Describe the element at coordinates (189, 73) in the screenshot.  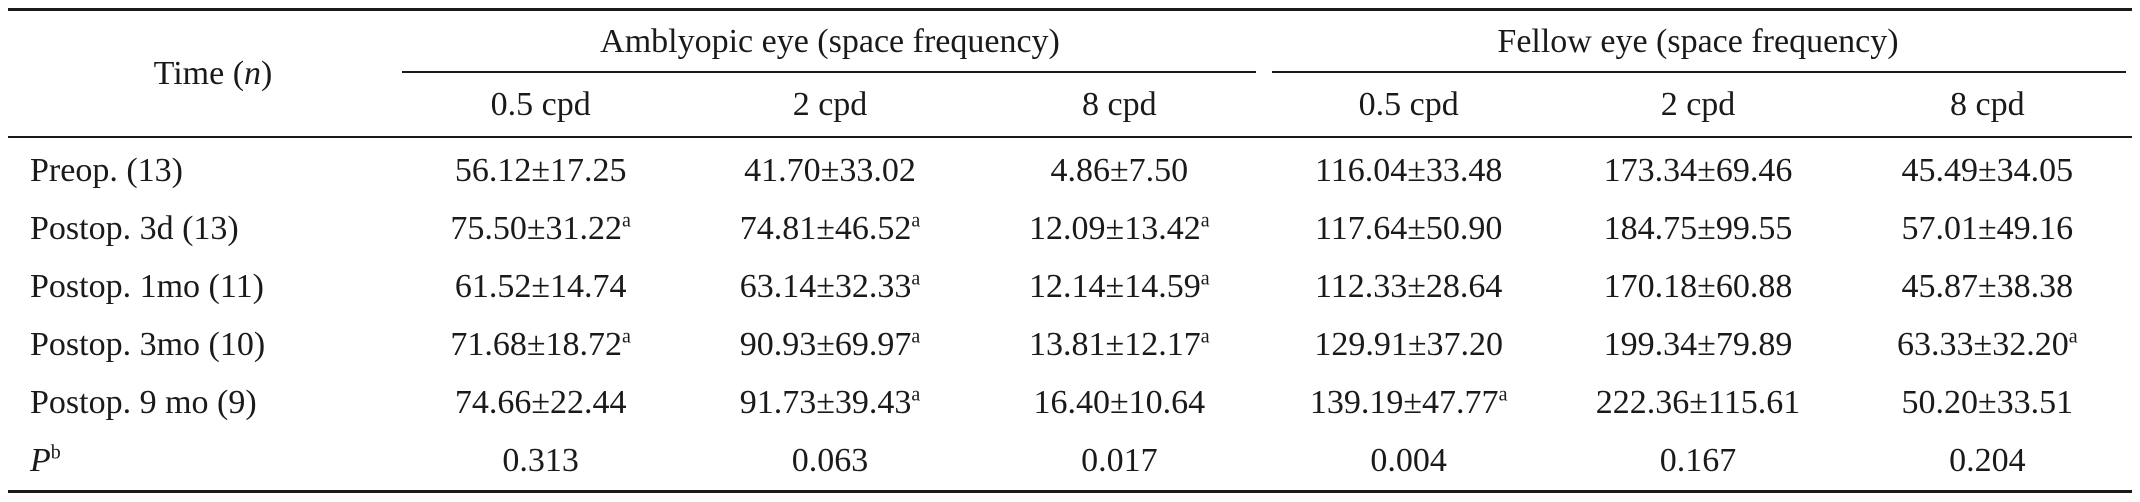
I see `time-label: Time` at that location.